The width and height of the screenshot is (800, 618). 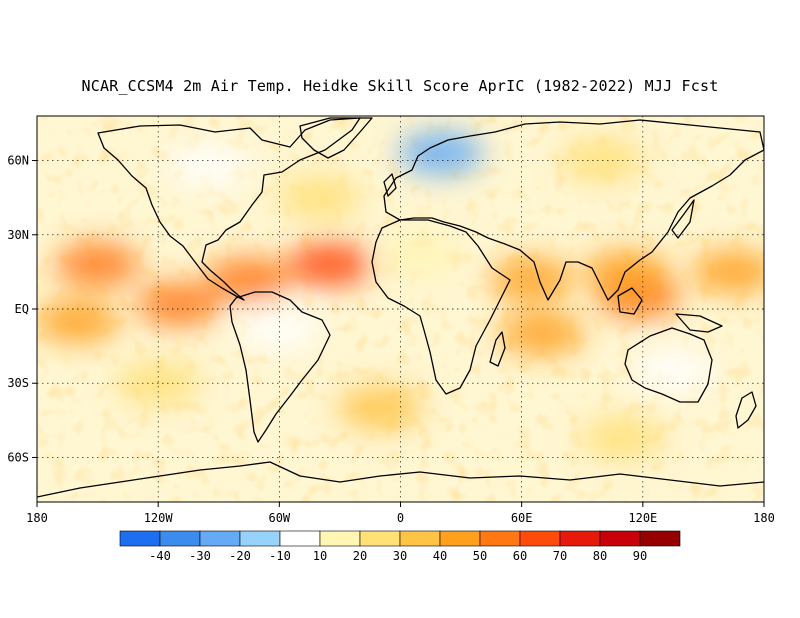 I want to click on skill-region-southern-ocean-east, so click(x=622, y=437).